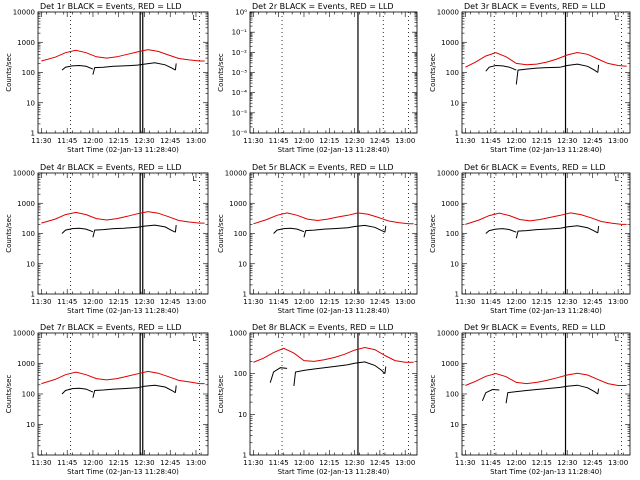 The height and width of the screenshot is (480, 640). What do you see at coordinates (111, 167) in the screenshot?
I see `panel-title: Det 4r BLACK = Events, RED = LLD` at bounding box center [111, 167].